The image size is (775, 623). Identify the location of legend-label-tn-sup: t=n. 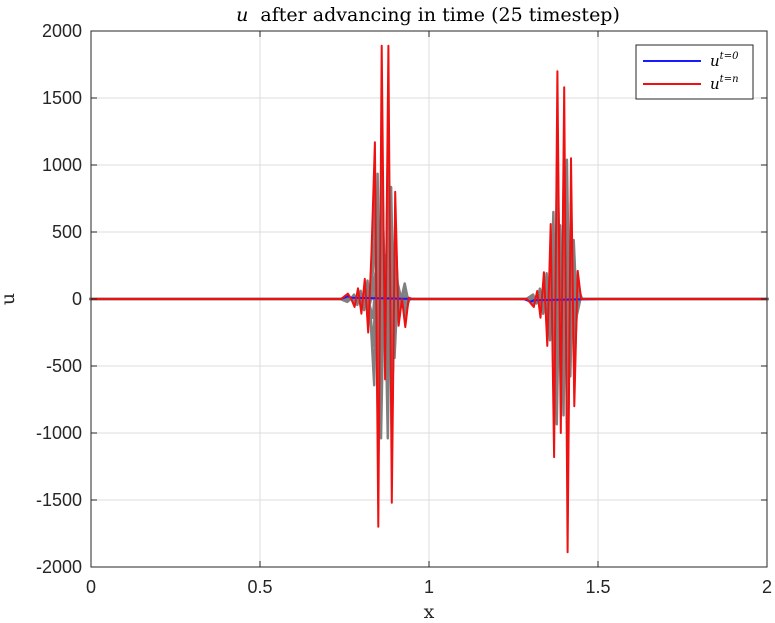
(729, 79).